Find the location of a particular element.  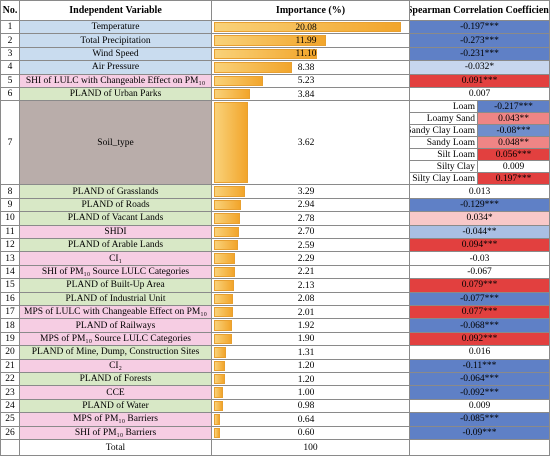

importance-value: 0.98 is located at coordinates (306, 406).